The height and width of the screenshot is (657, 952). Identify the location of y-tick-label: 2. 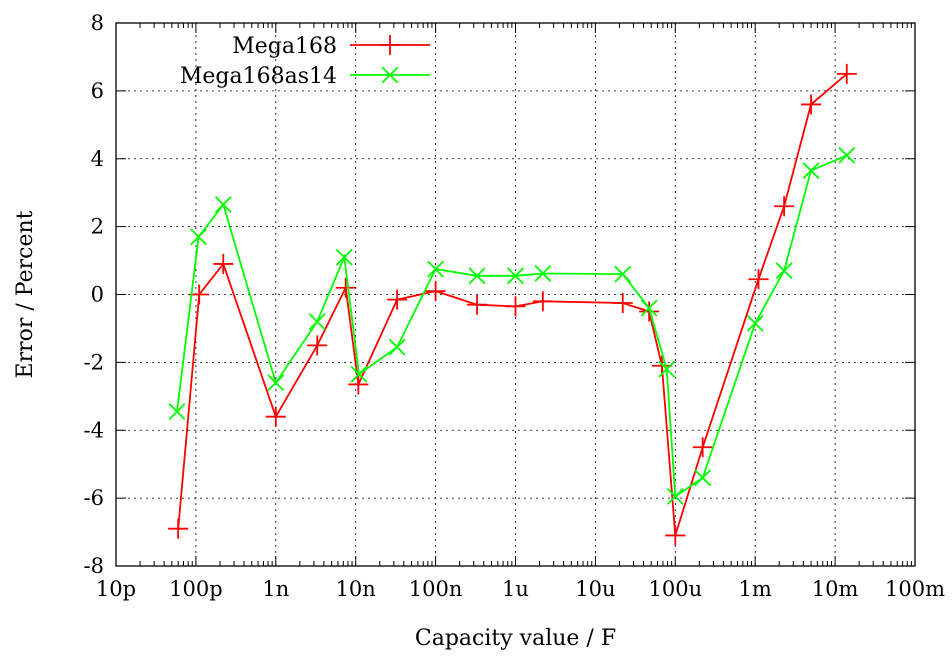
(97, 227).